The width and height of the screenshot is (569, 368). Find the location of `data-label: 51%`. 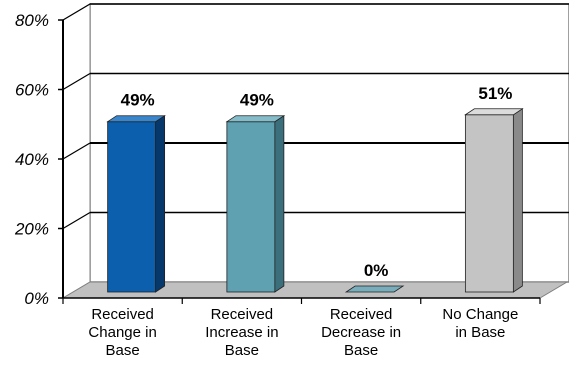

data-label: 51% is located at coordinates (495, 93).